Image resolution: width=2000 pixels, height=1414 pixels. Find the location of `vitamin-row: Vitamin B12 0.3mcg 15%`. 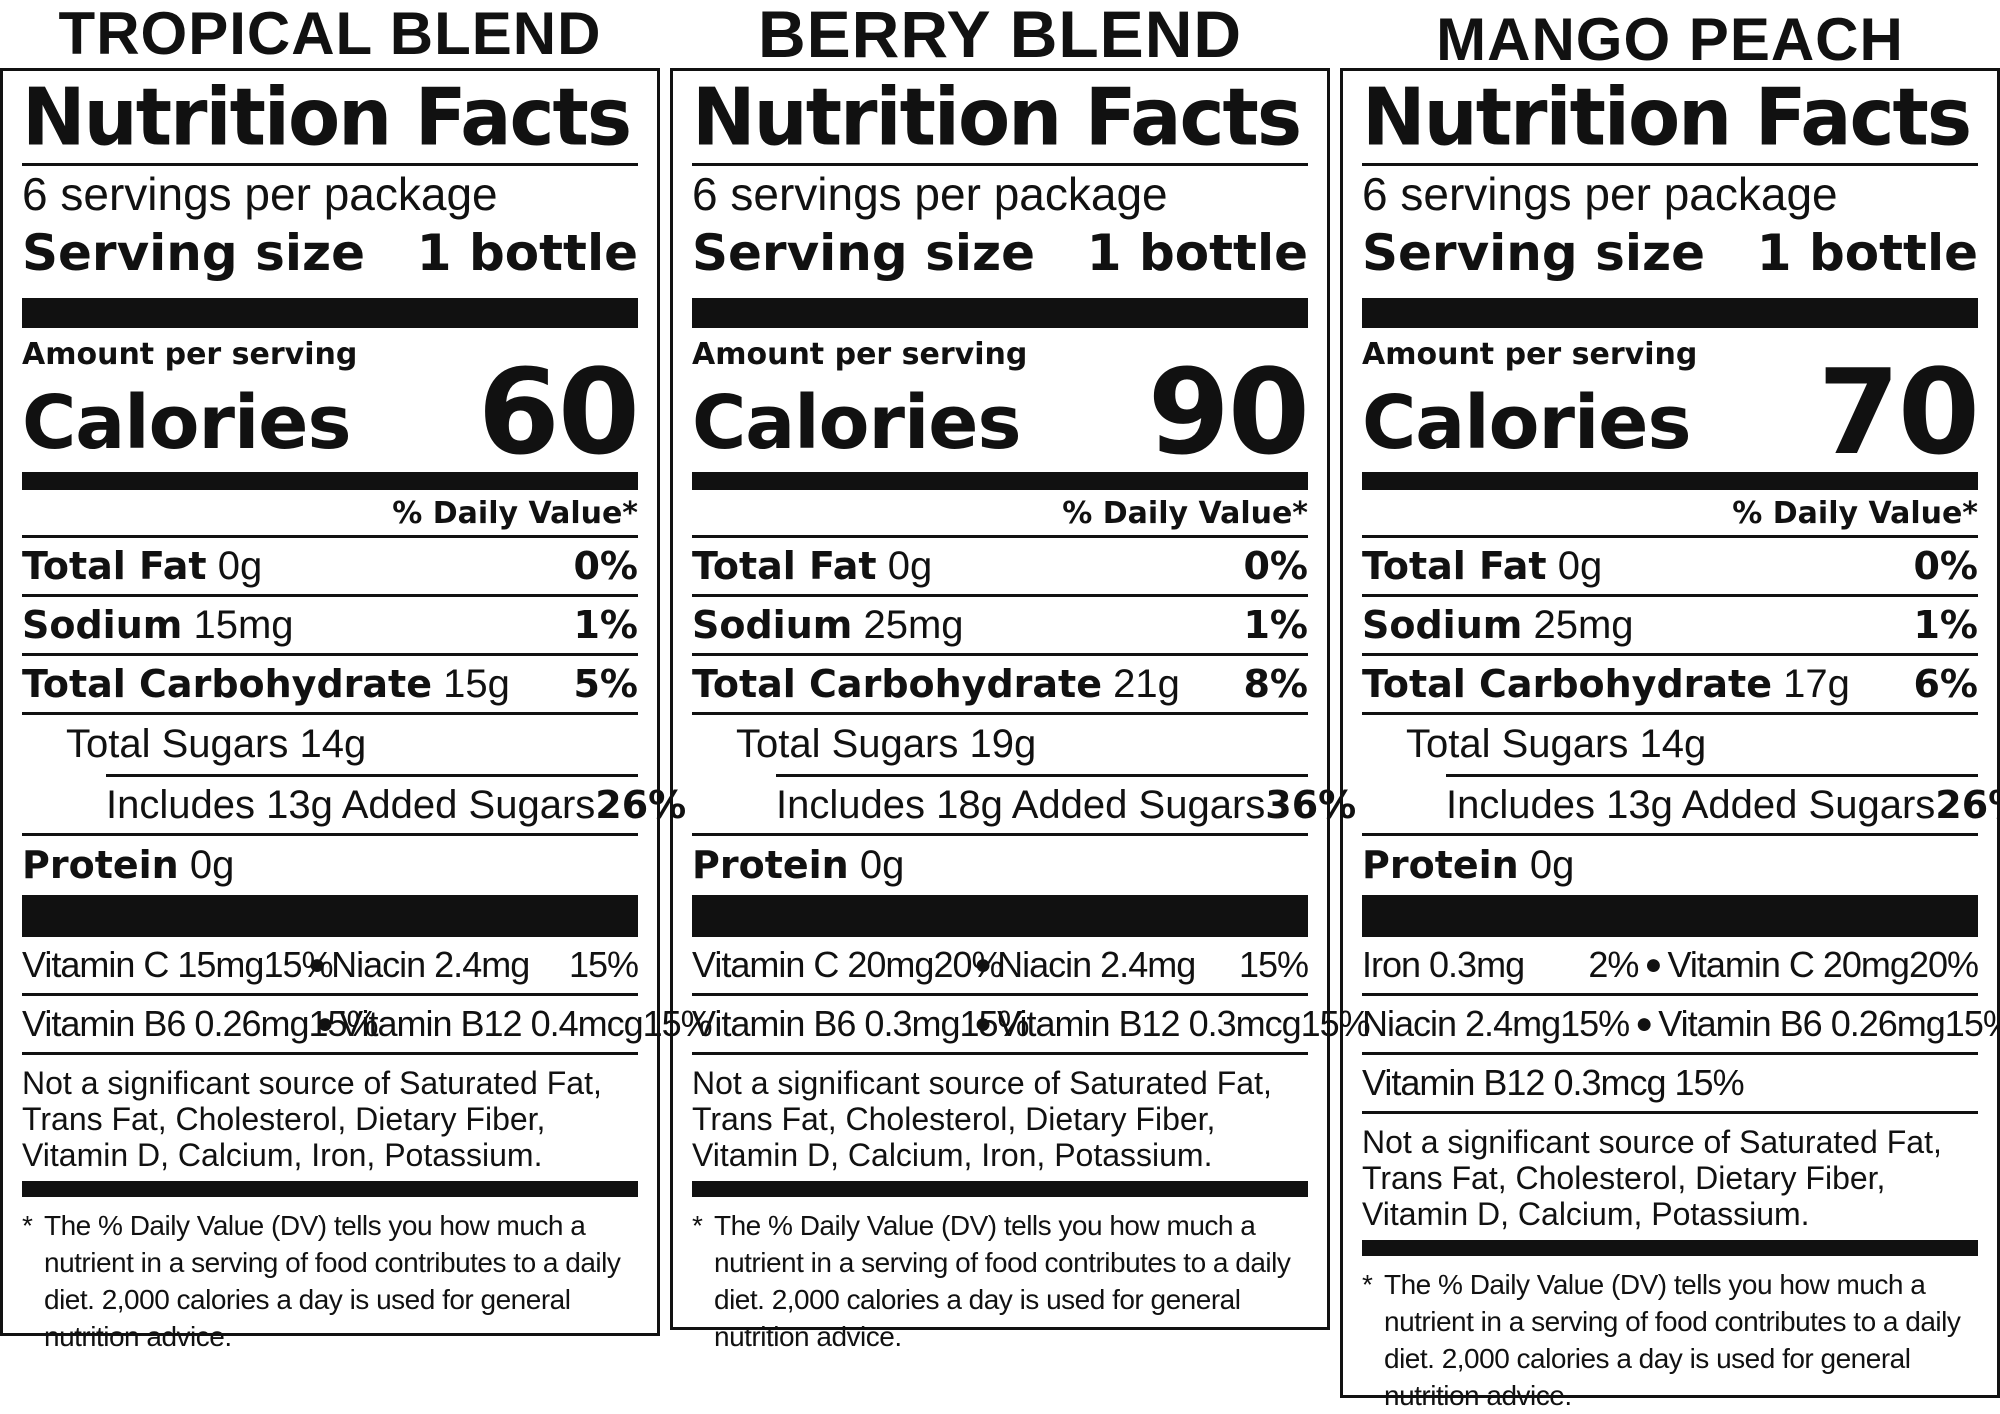

vitamin-row: Vitamin B12 0.3mcg 15% is located at coordinates (1670, 1084).